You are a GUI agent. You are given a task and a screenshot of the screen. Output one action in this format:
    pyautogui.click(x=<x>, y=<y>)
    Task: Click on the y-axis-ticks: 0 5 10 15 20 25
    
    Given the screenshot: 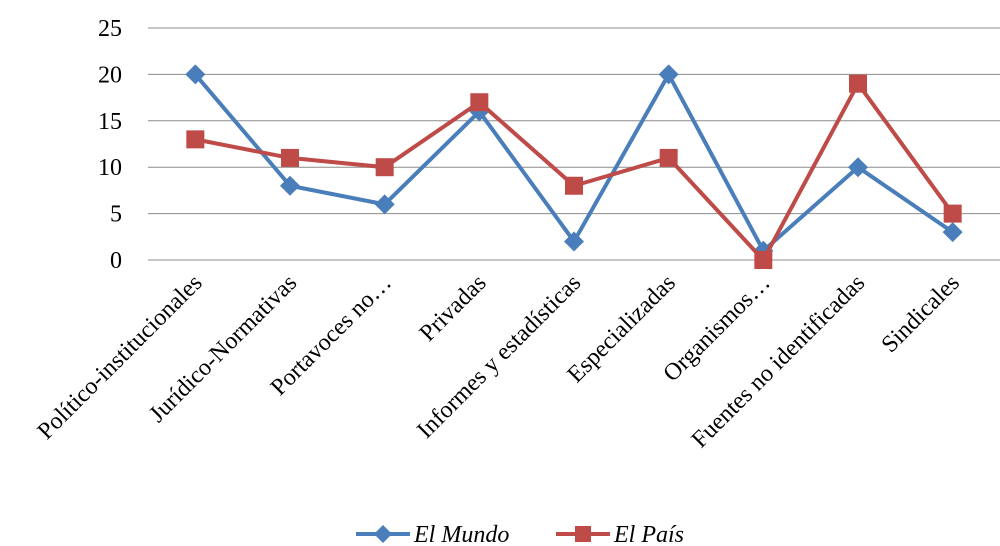 What is the action you would take?
    pyautogui.click(x=110, y=145)
    